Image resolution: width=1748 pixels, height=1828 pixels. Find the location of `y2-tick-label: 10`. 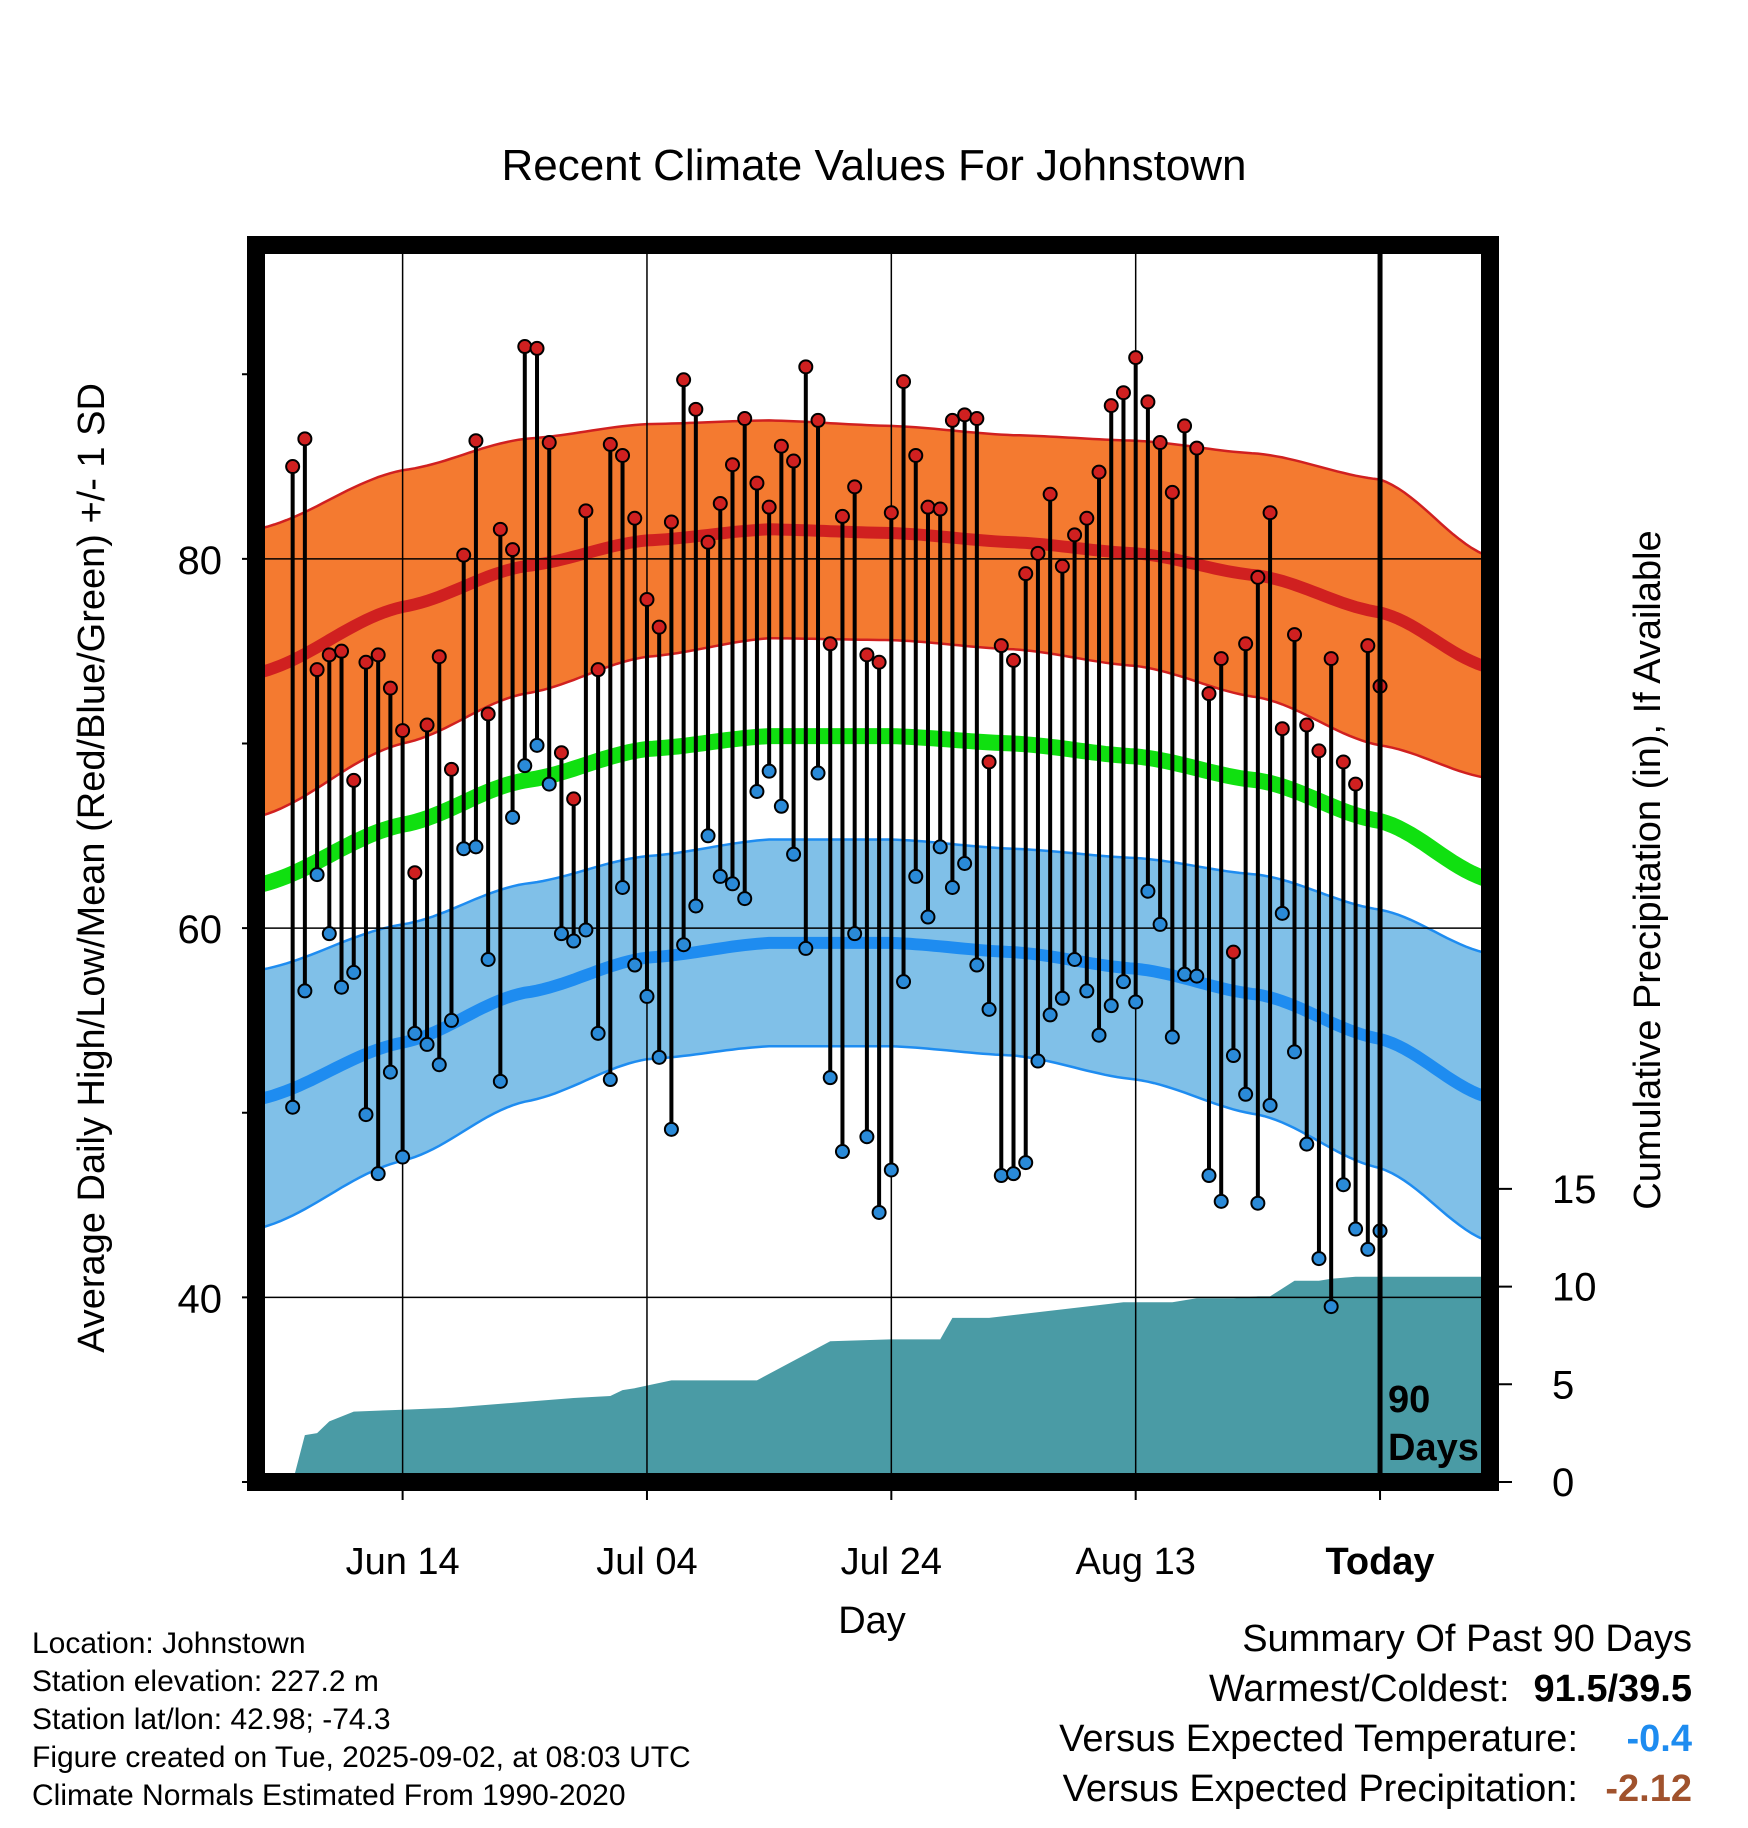

y2-tick-label: 10 is located at coordinates (1574, 1288).